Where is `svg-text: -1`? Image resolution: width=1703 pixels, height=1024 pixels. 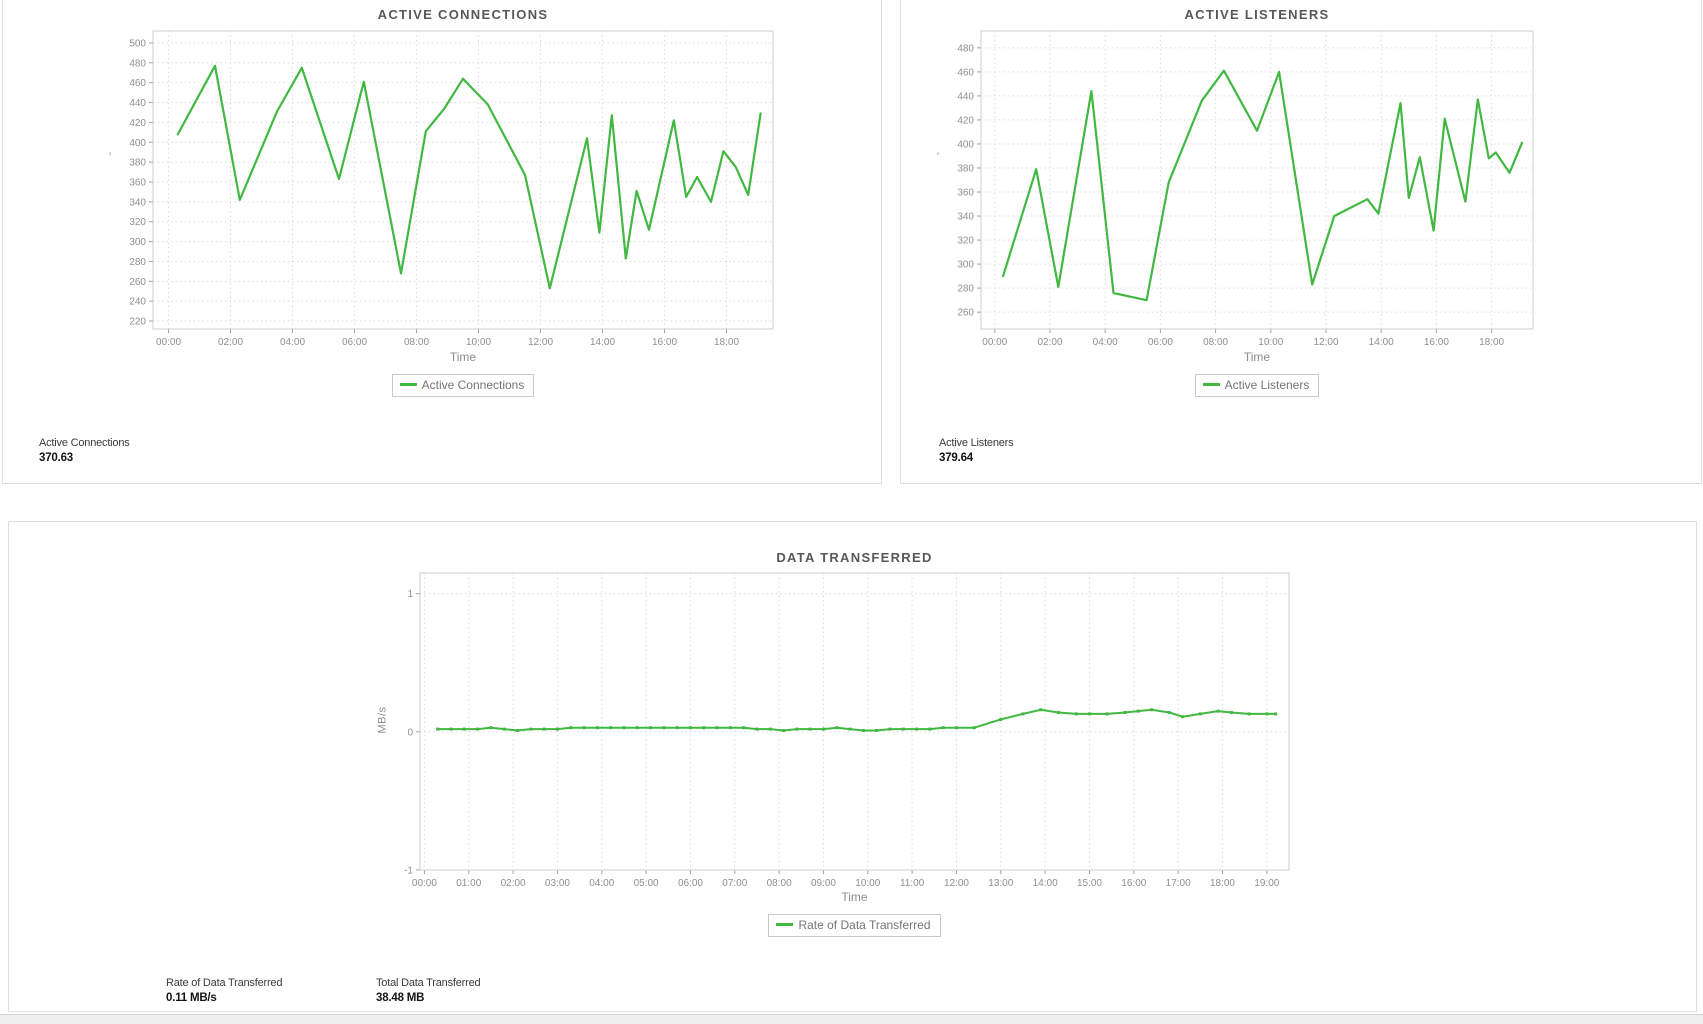
svg-text: -1 is located at coordinates (408, 871).